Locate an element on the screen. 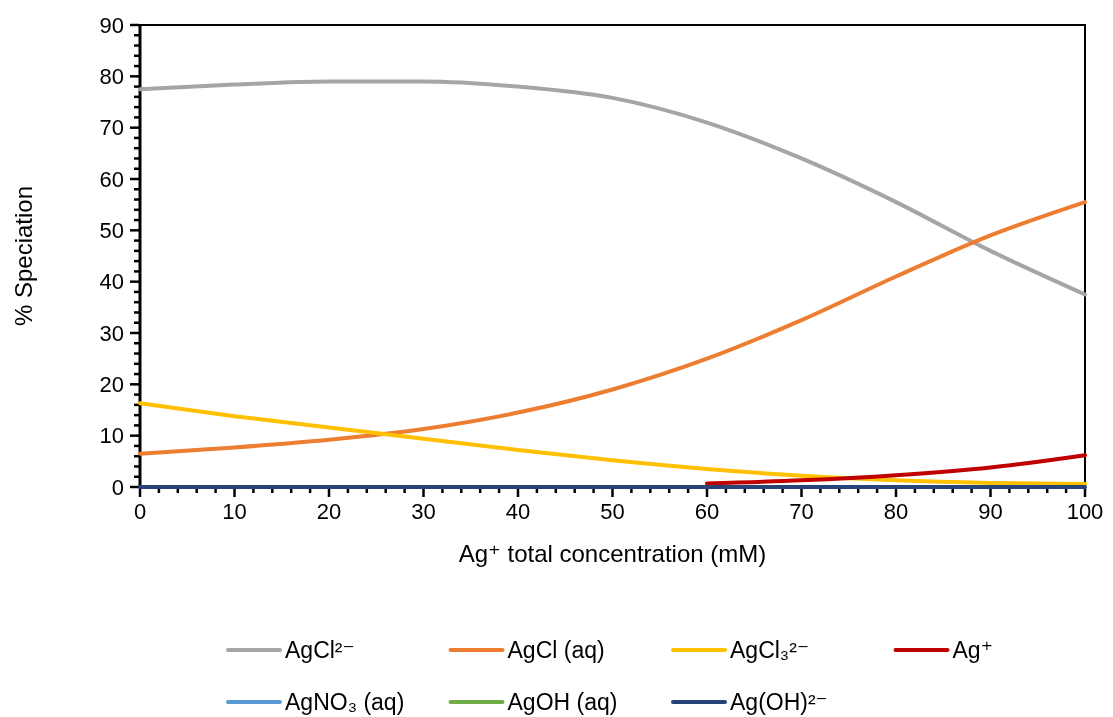 The height and width of the screenshot is (717, 1113). x-tick-label: 80 is located at coordinates (896, 511).